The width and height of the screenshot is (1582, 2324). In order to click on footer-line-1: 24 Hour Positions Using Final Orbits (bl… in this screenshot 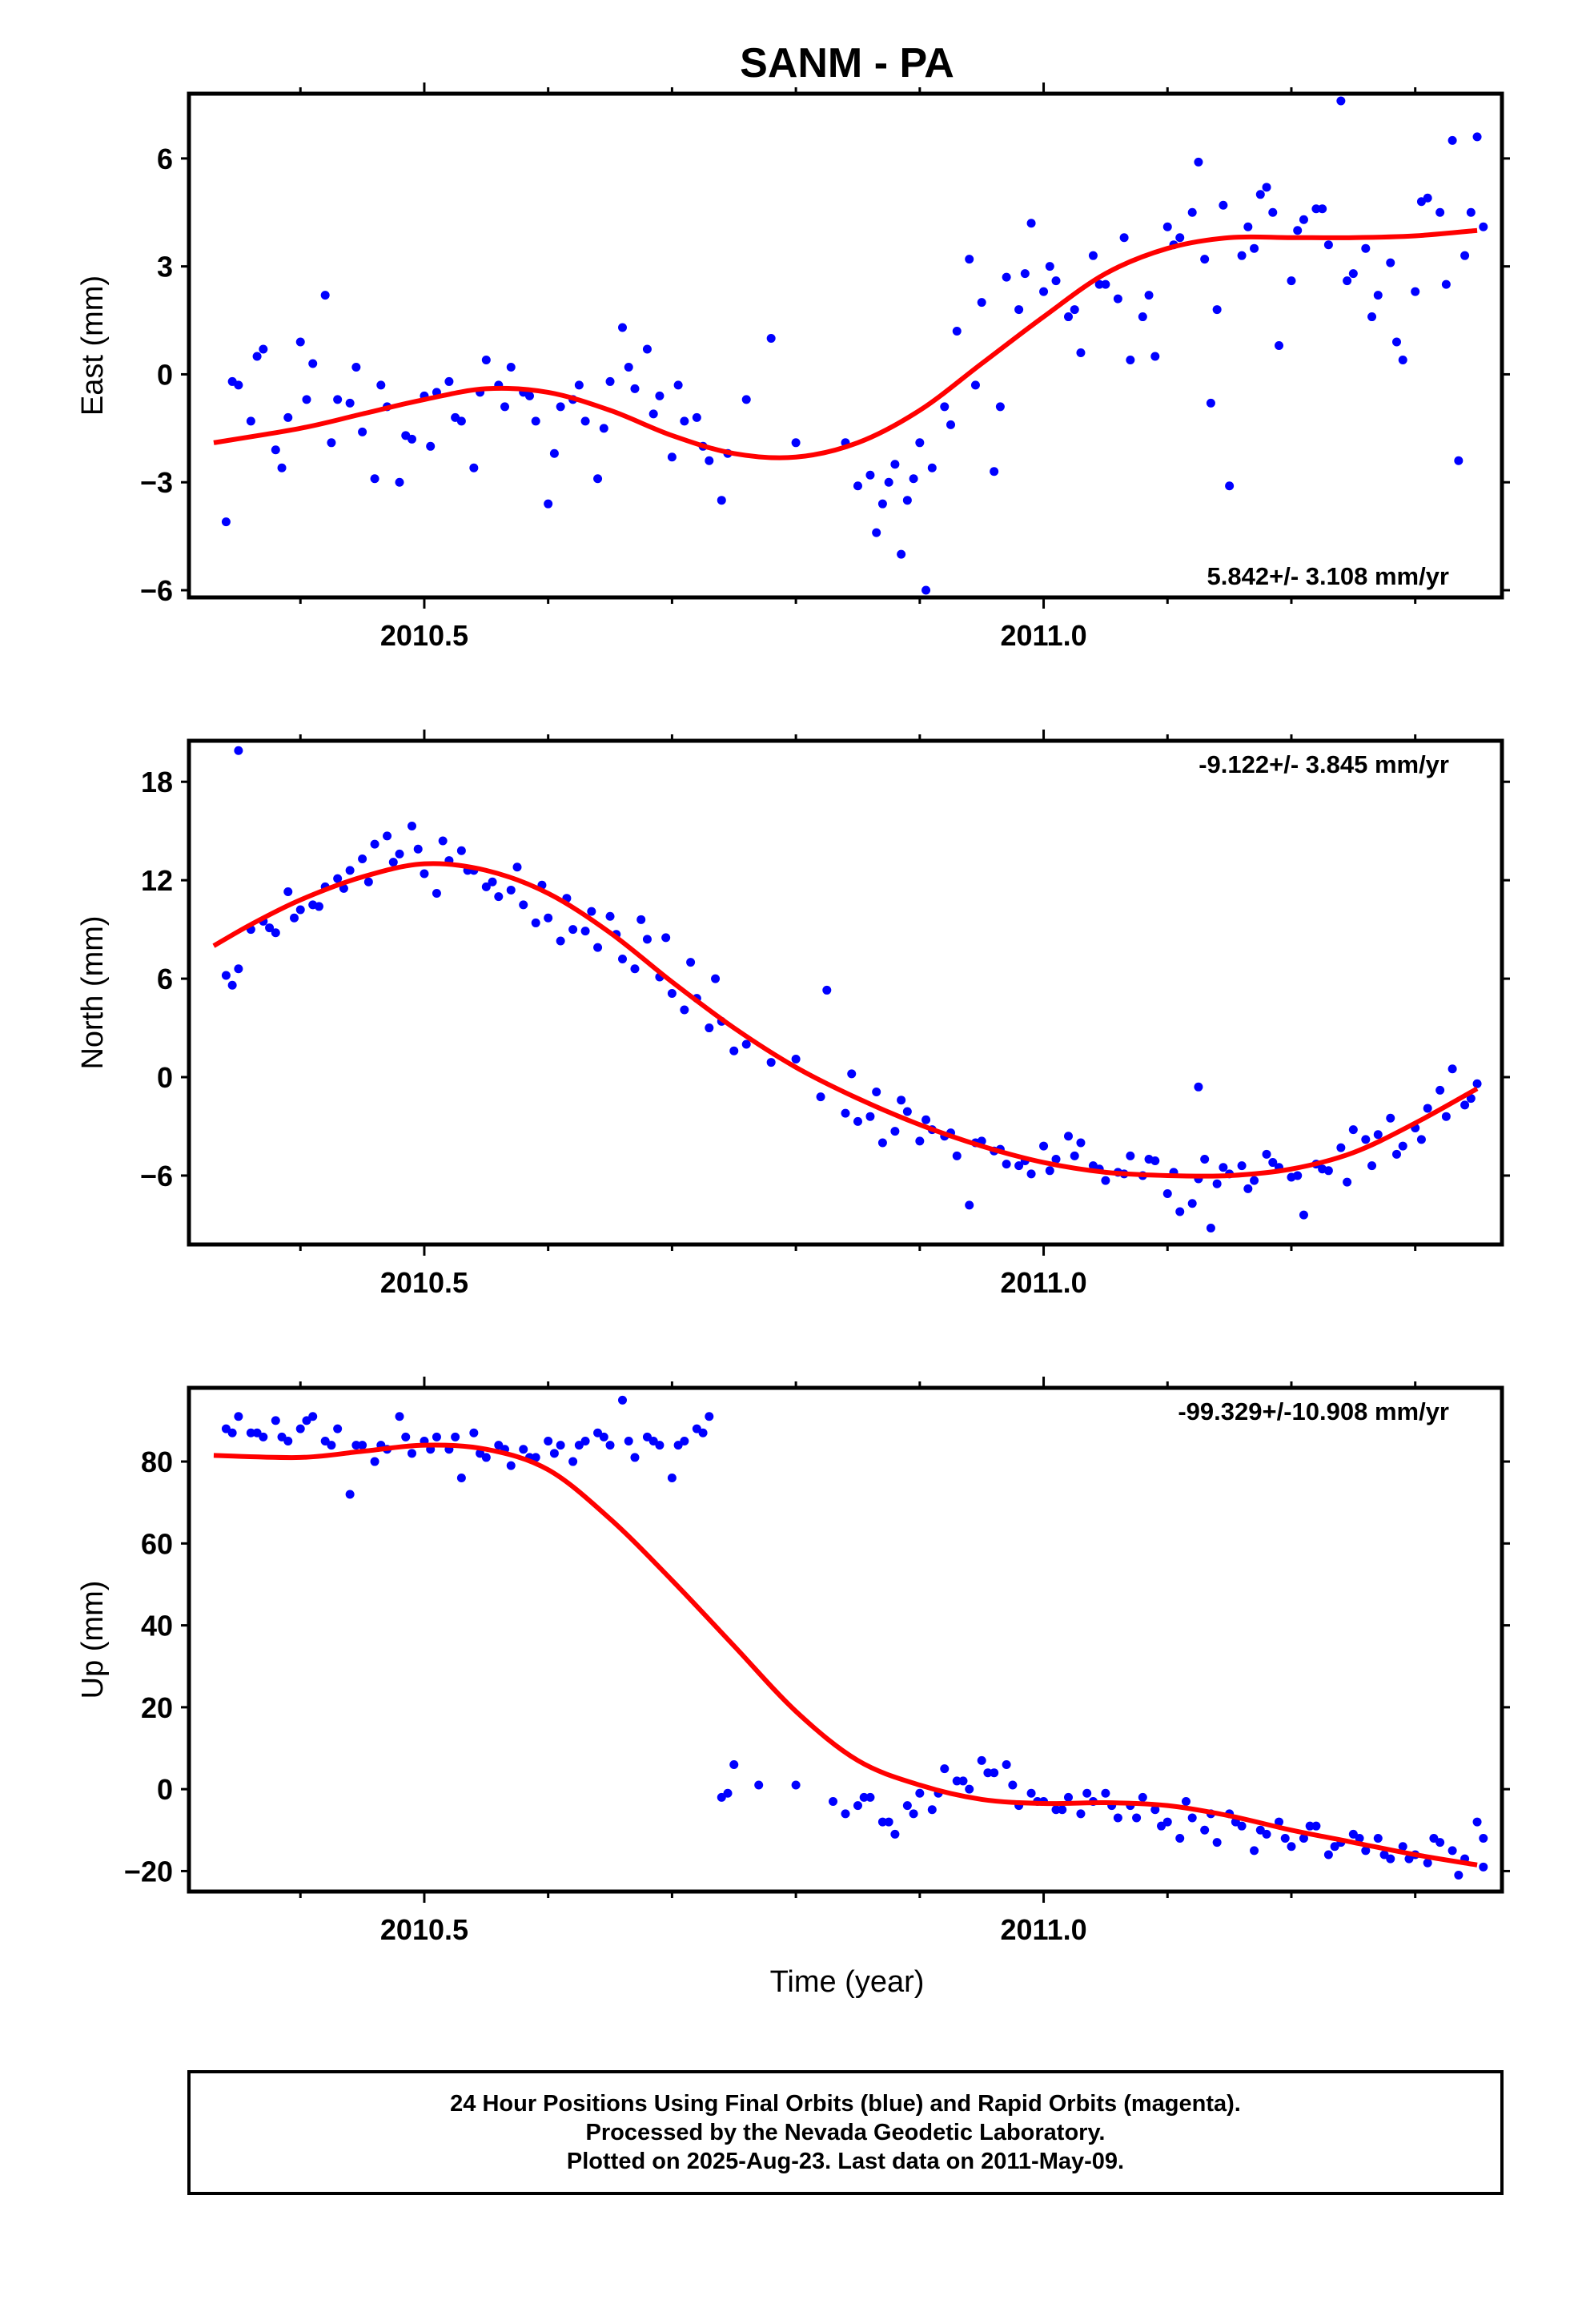, I will do `click(846, 2104)`.